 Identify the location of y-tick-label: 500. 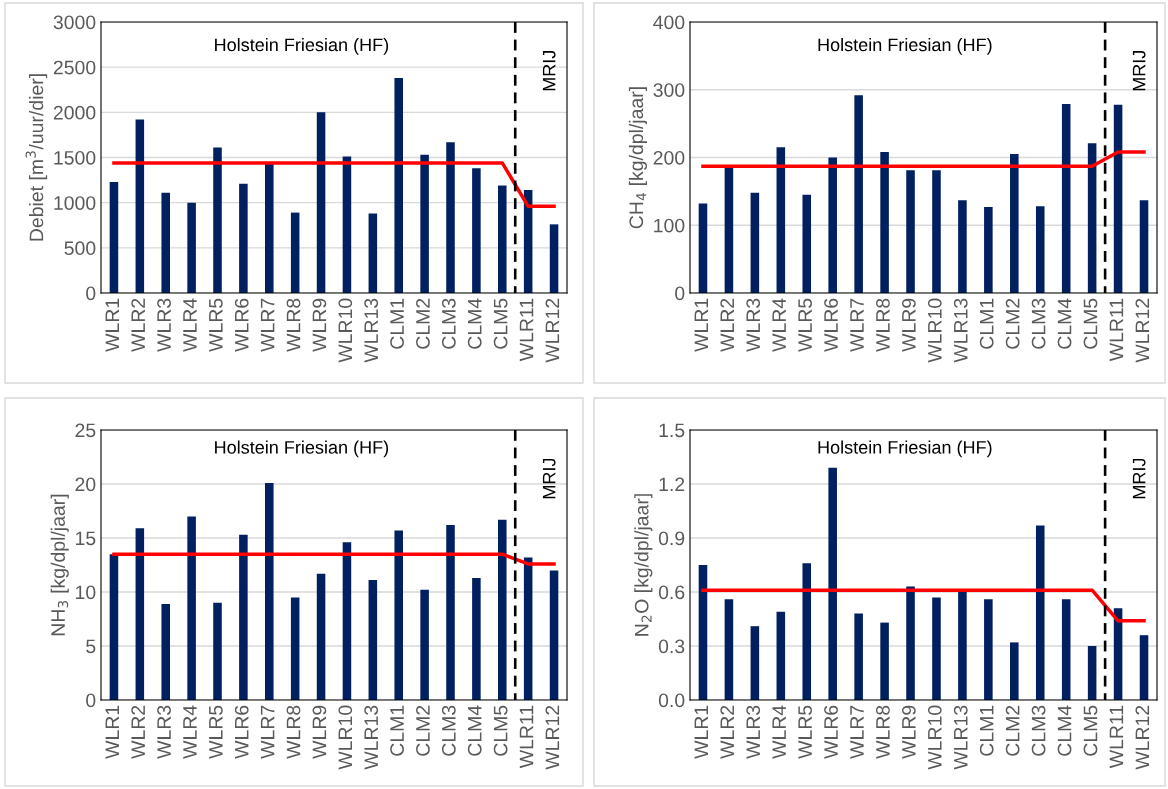
(80, 248).